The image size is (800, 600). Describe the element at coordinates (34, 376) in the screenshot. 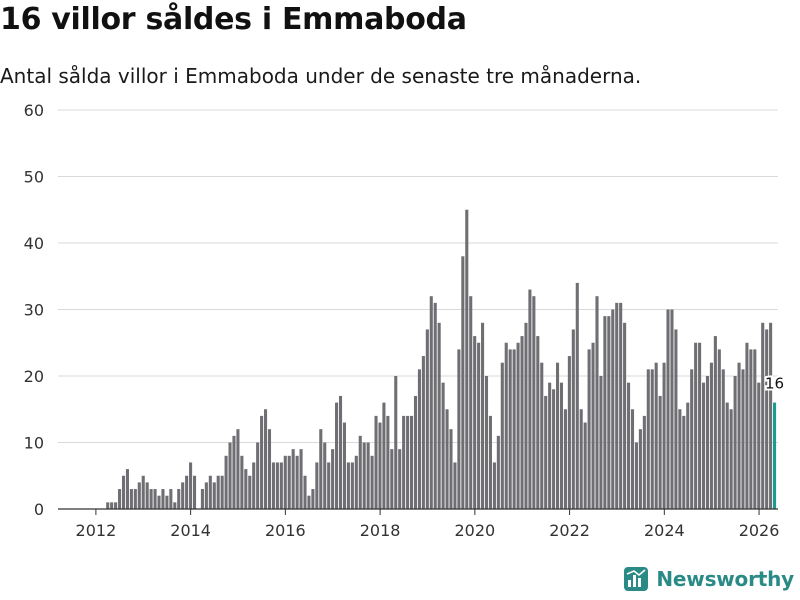

I see `y-tick-label: 20` at that location.